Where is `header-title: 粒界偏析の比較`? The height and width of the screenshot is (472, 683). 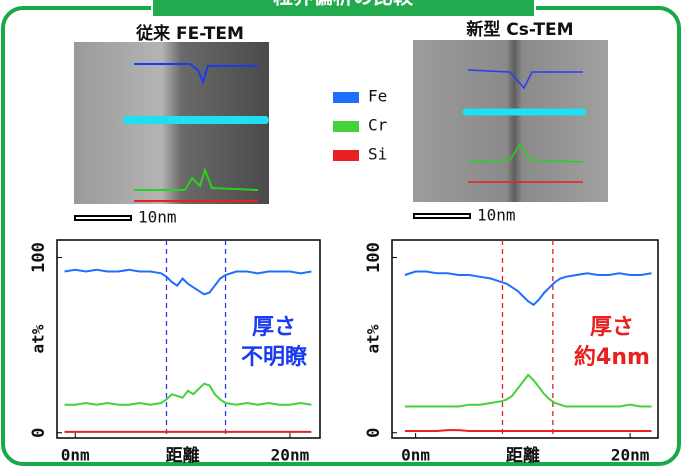 header-title: 粒界偏析の比較 is located at coordinates (343, 4).